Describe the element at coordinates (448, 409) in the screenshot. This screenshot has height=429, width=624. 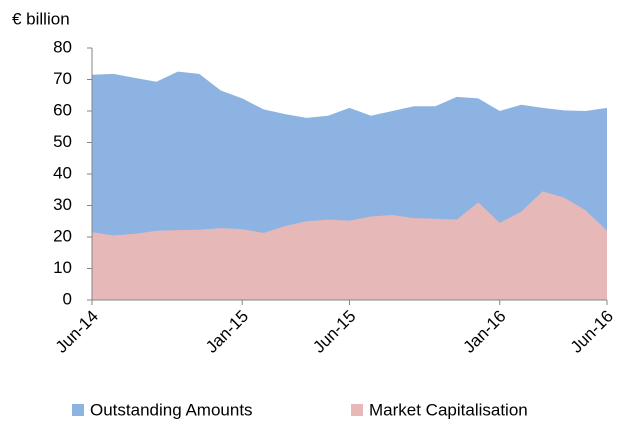
I see `legend-label: Market Capitalisation` at that location.